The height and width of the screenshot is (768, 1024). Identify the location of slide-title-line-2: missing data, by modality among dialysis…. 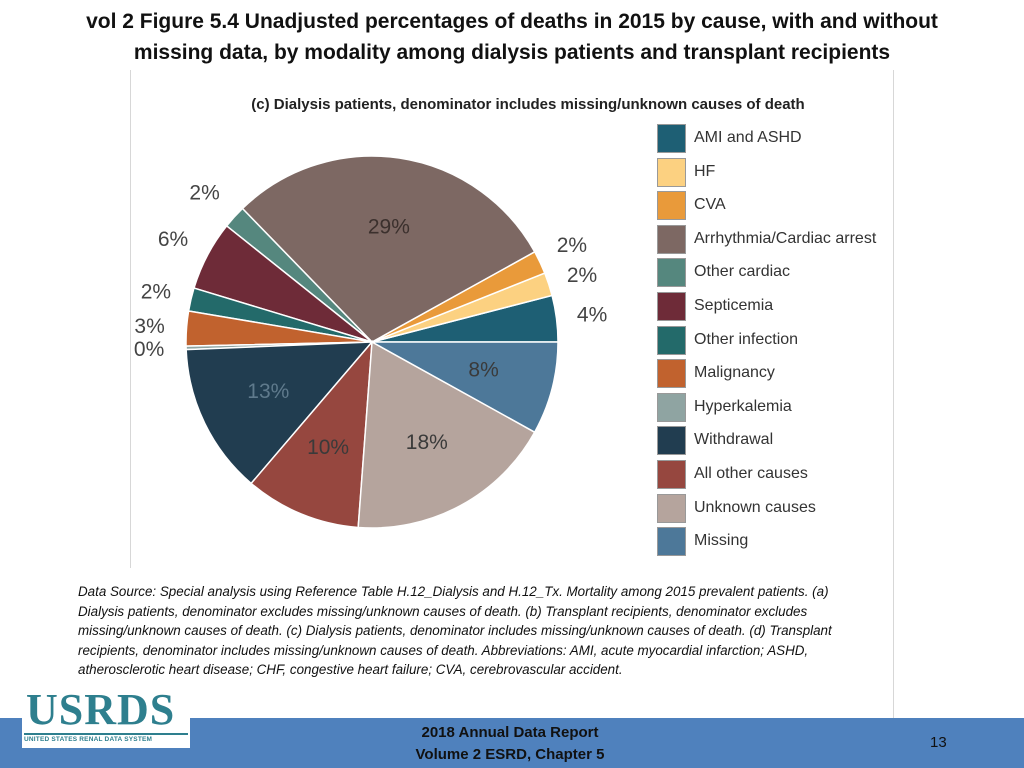
(512, 52).